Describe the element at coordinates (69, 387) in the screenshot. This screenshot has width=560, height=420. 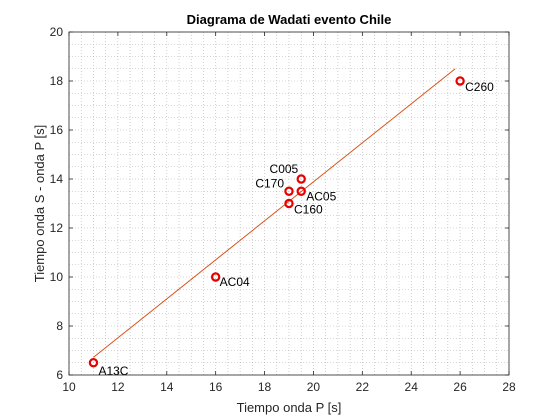
I see `x-tick-label: 10` at that location.